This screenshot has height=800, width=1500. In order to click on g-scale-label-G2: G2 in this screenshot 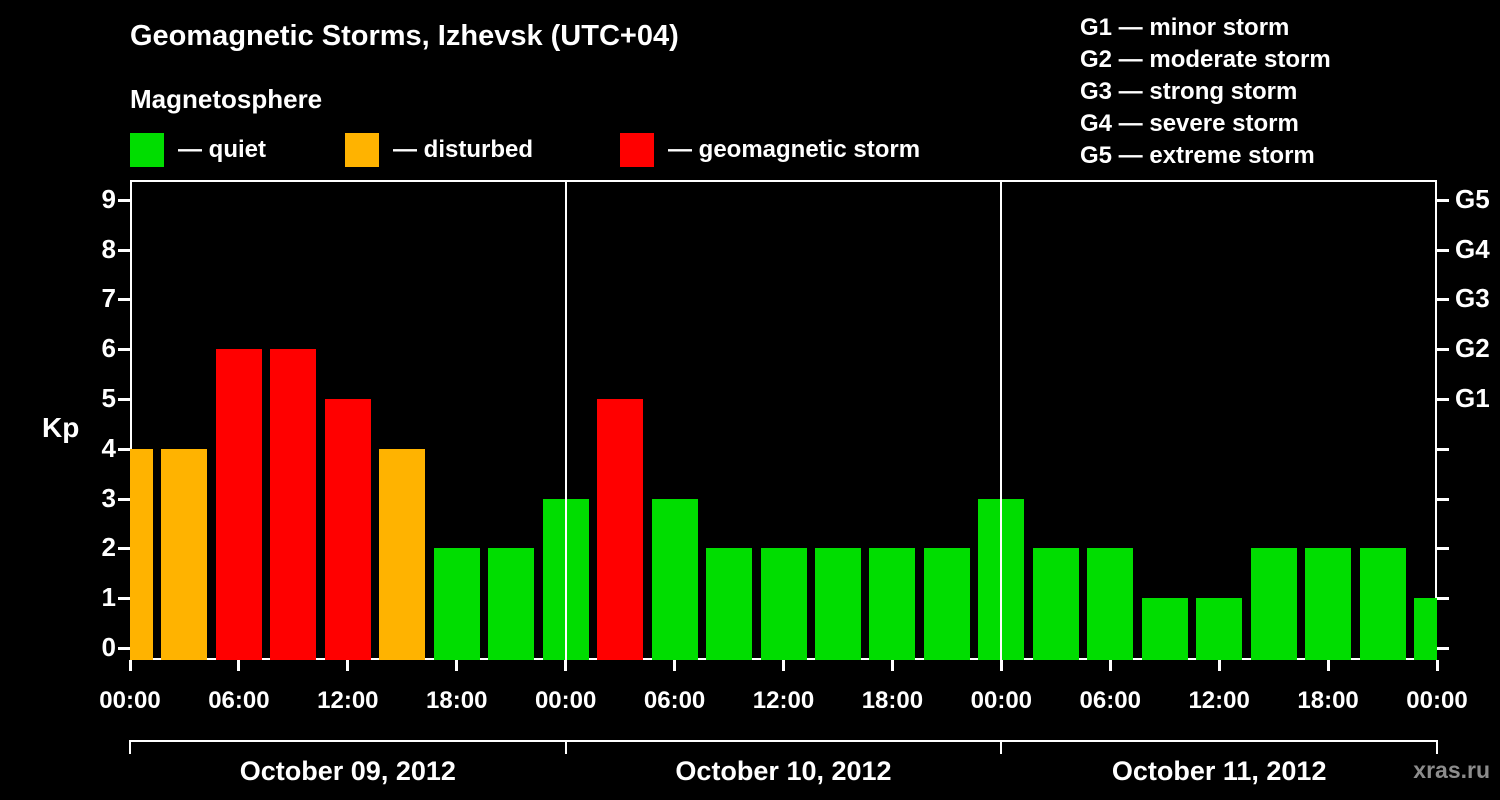, I will do `click(1472, 348)`.